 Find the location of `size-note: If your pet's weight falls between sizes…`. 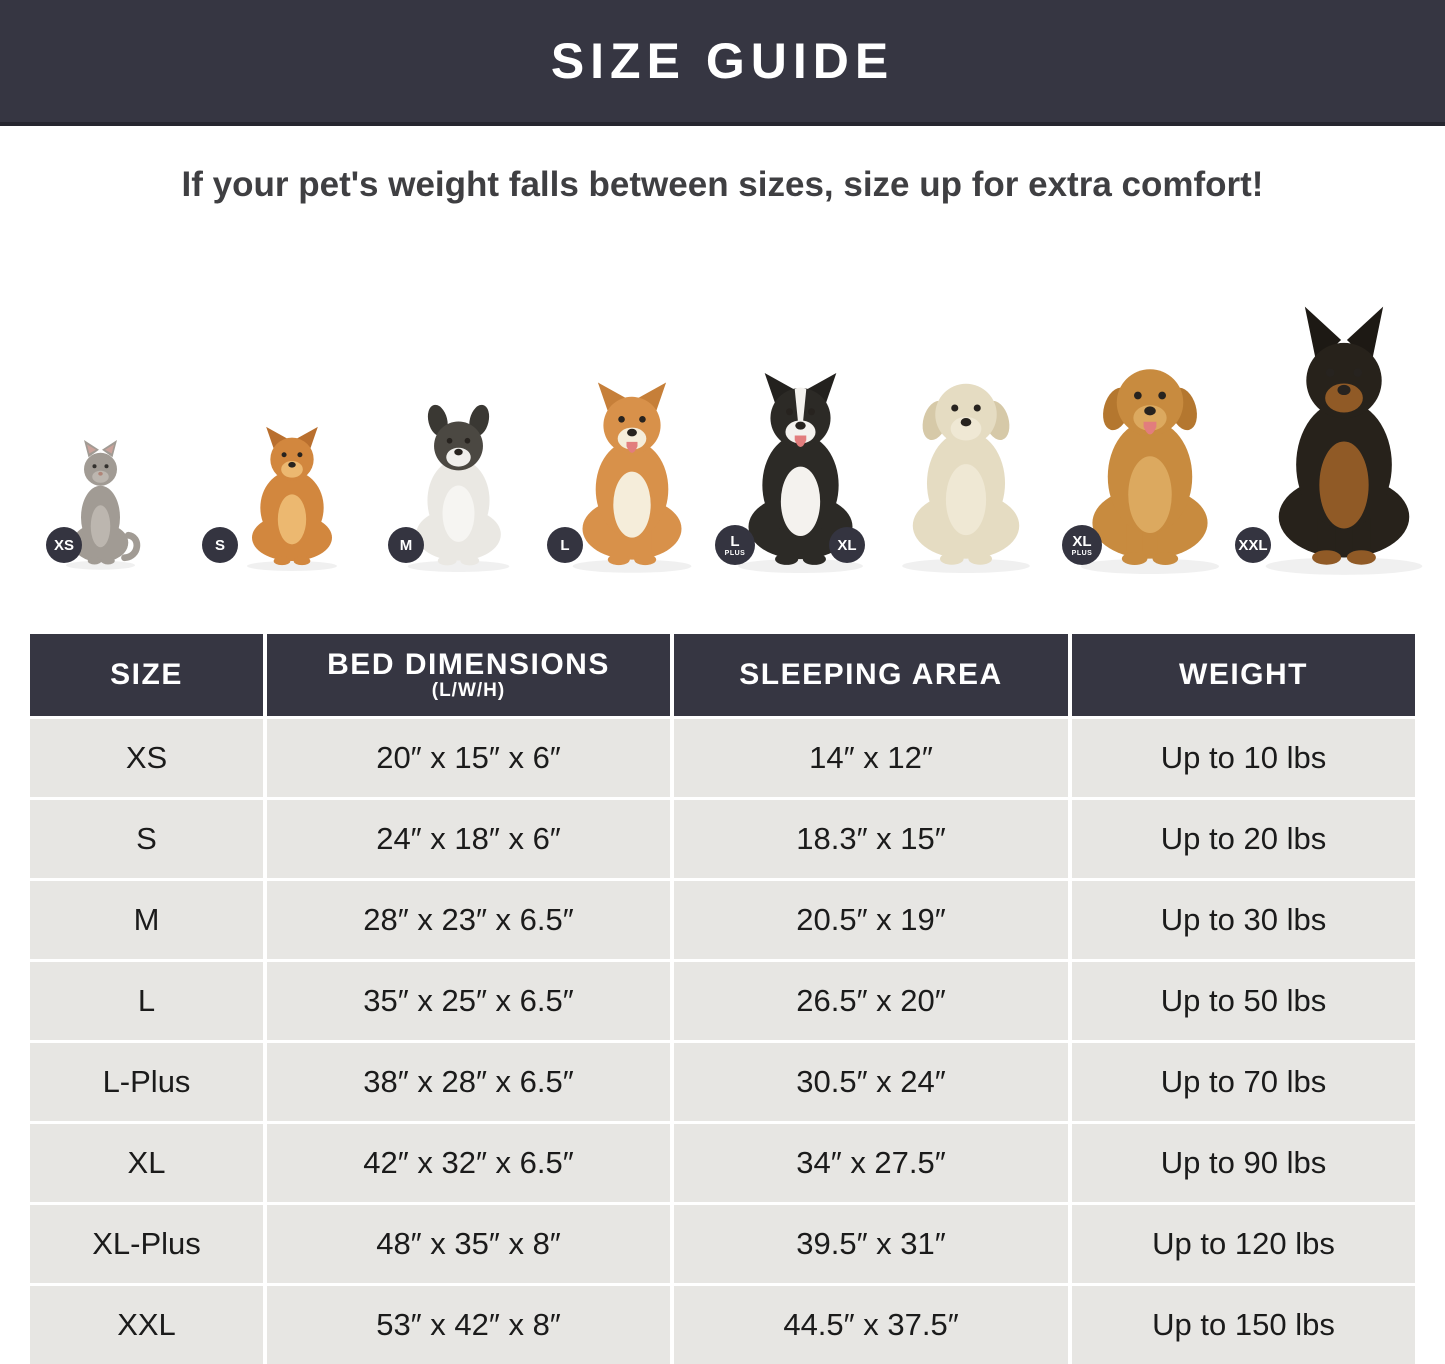

size-note: If your pet's weight falls between sizes… is located at coordinates (722, 184).